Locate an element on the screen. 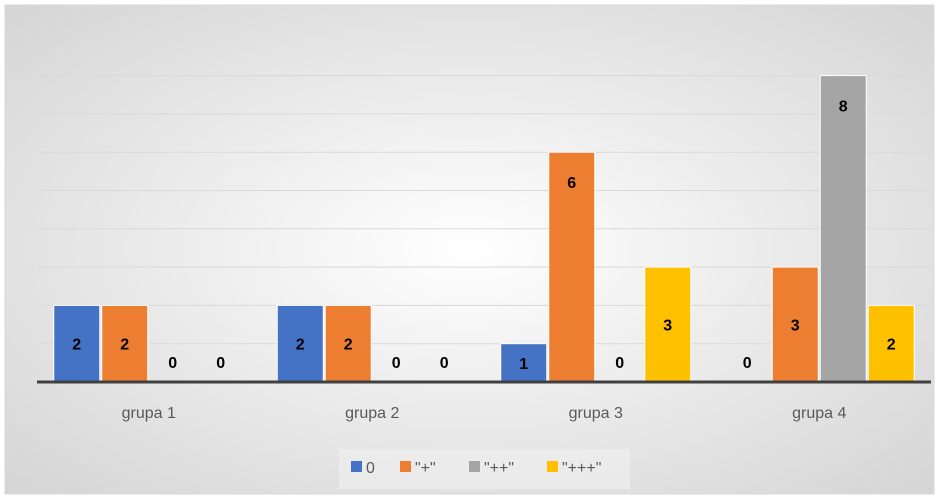  legend: 0 "+" "++" "+++" is located at coordinates (484, 469).